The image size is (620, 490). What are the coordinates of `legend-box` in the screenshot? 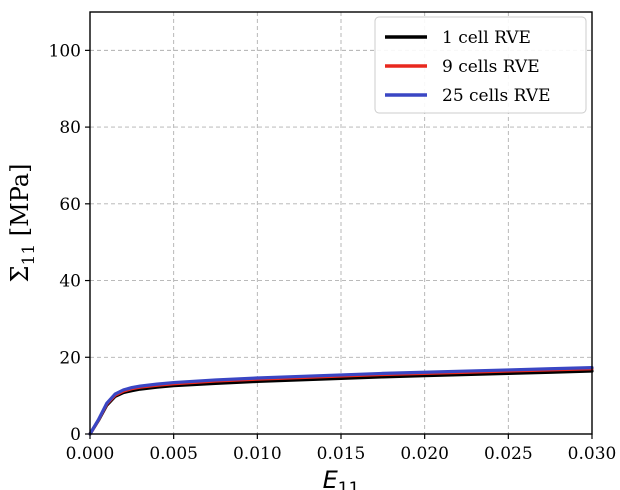 It's located at (480, 65).